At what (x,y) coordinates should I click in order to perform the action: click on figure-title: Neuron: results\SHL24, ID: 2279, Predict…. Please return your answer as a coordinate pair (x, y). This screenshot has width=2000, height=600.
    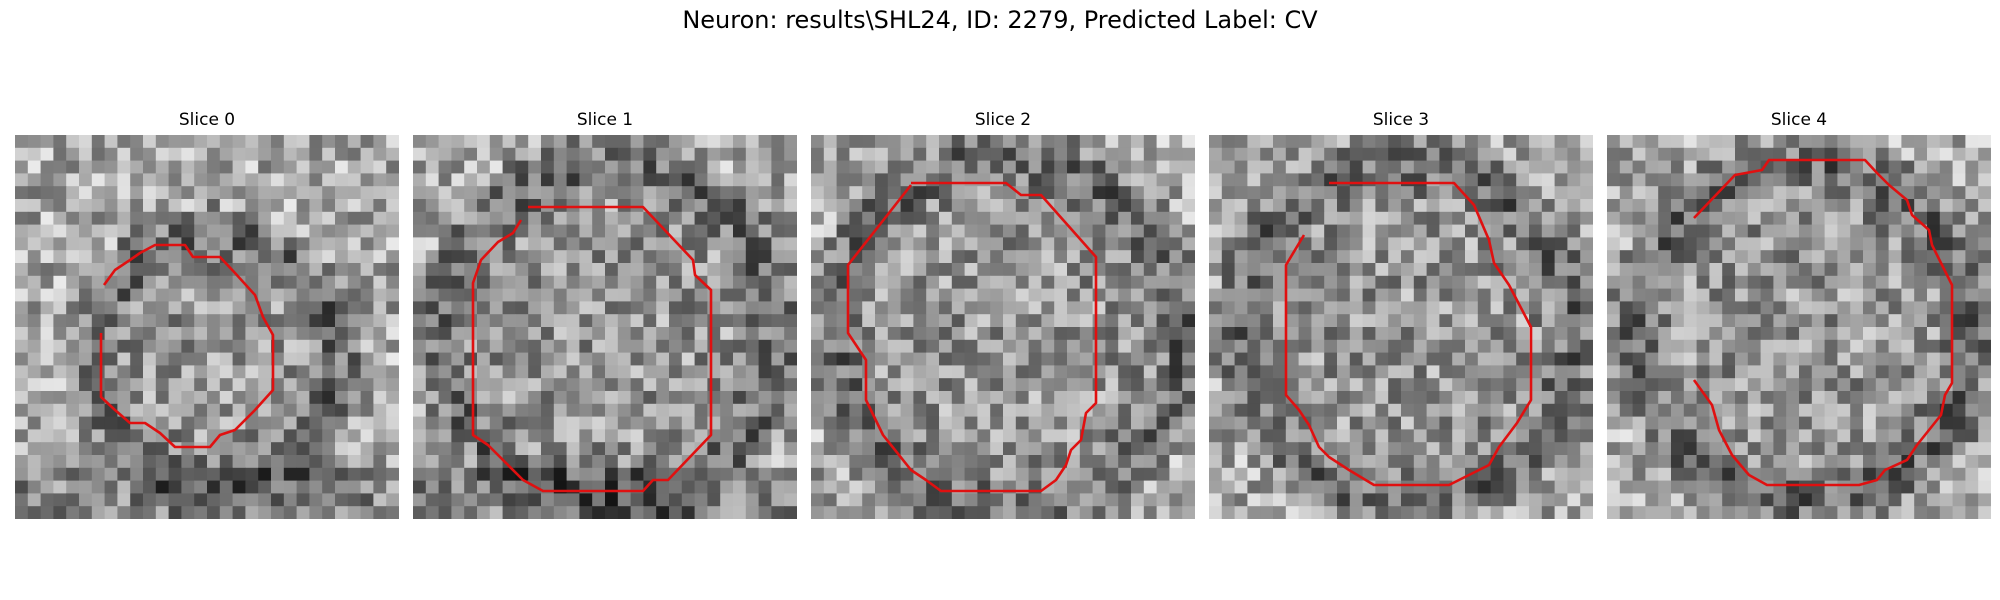
    Looking at the image, I should click on (1000, 20).